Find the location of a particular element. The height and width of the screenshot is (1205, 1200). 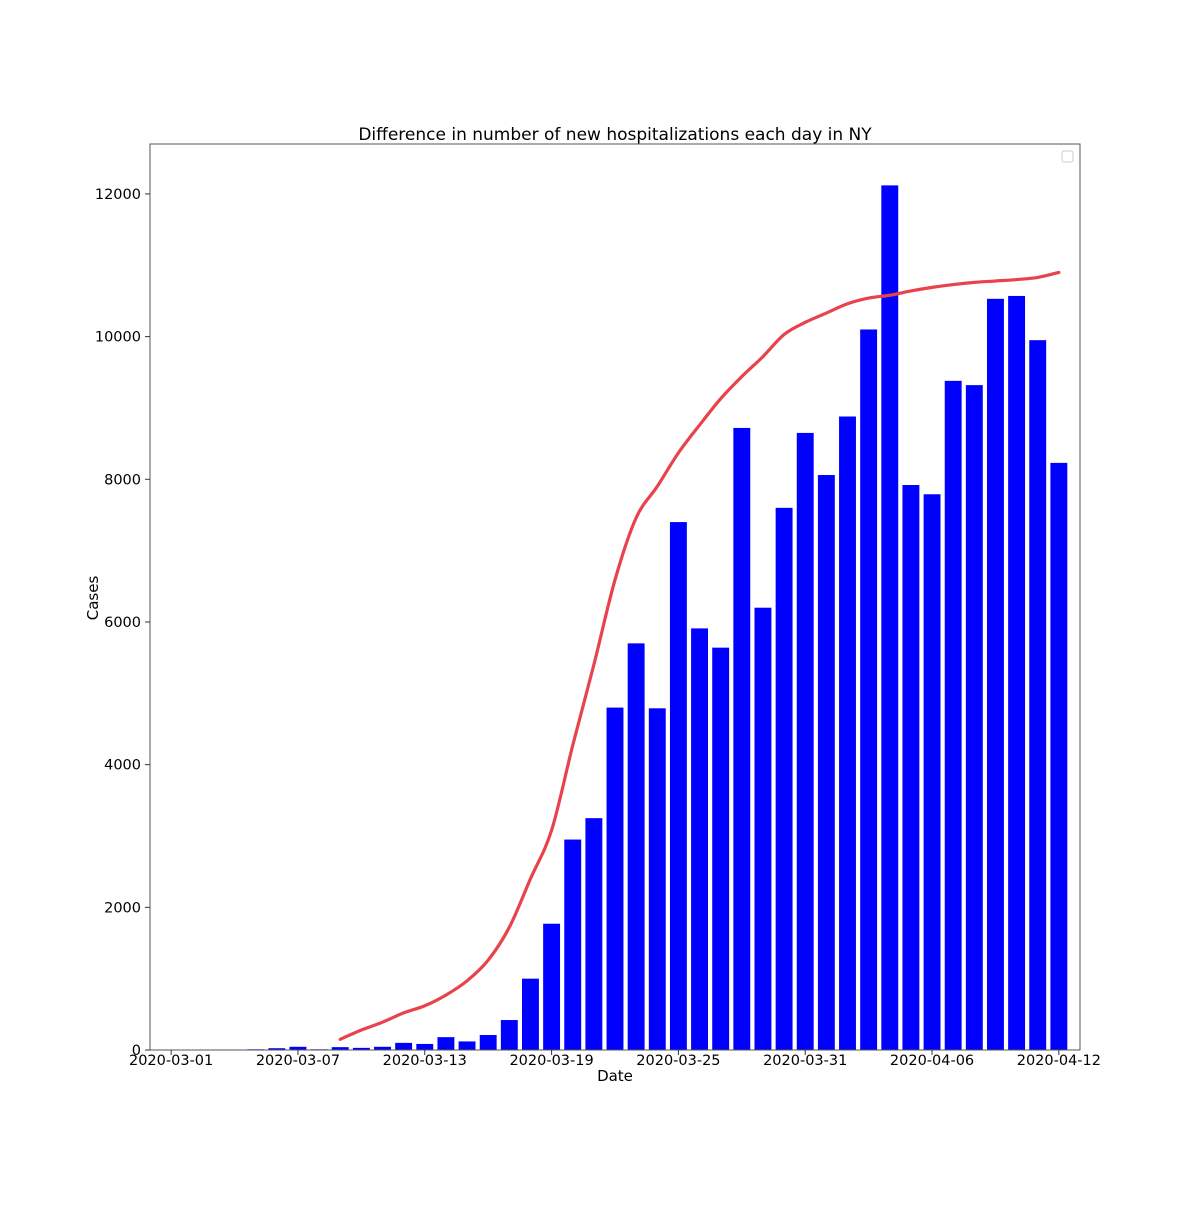

y-tick-label: 4000 is located at coordinates (122, 766).